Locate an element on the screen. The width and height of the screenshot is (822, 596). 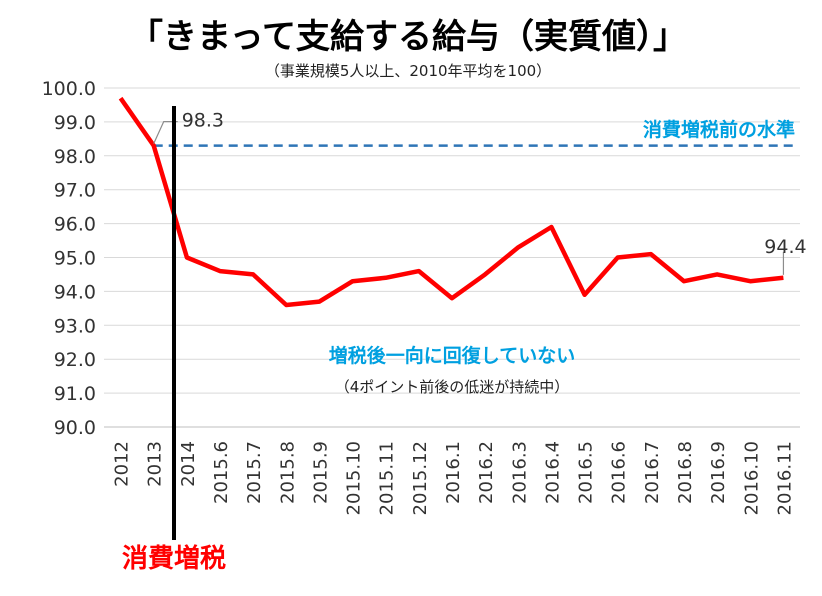
x-tick-label: 2012 is located at coordinates (122, 464).